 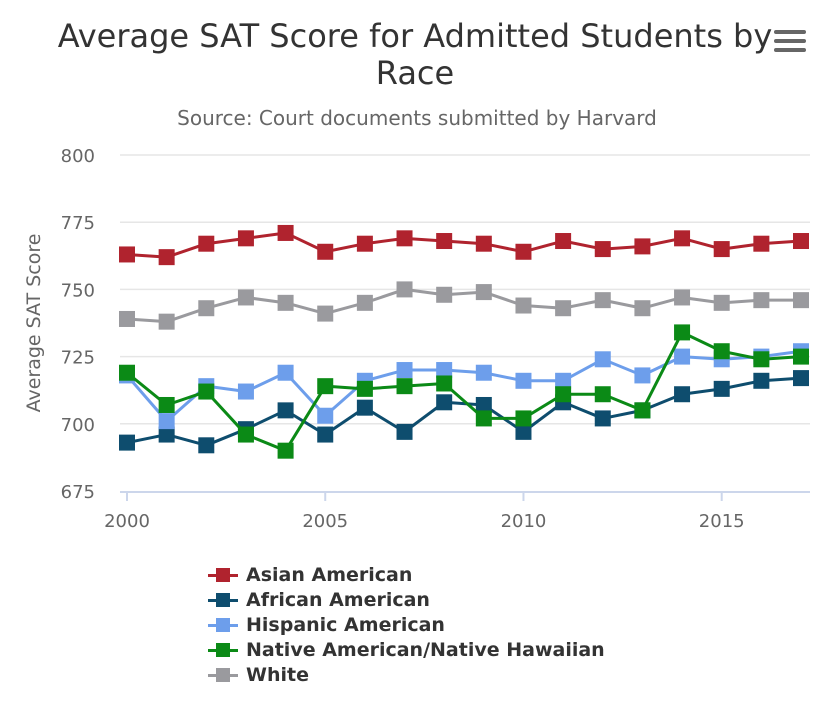 What do you see at coordinates (329, 574) in the screenshot?
I see `legend-label: Asian American` at bounding box center [329, 574].